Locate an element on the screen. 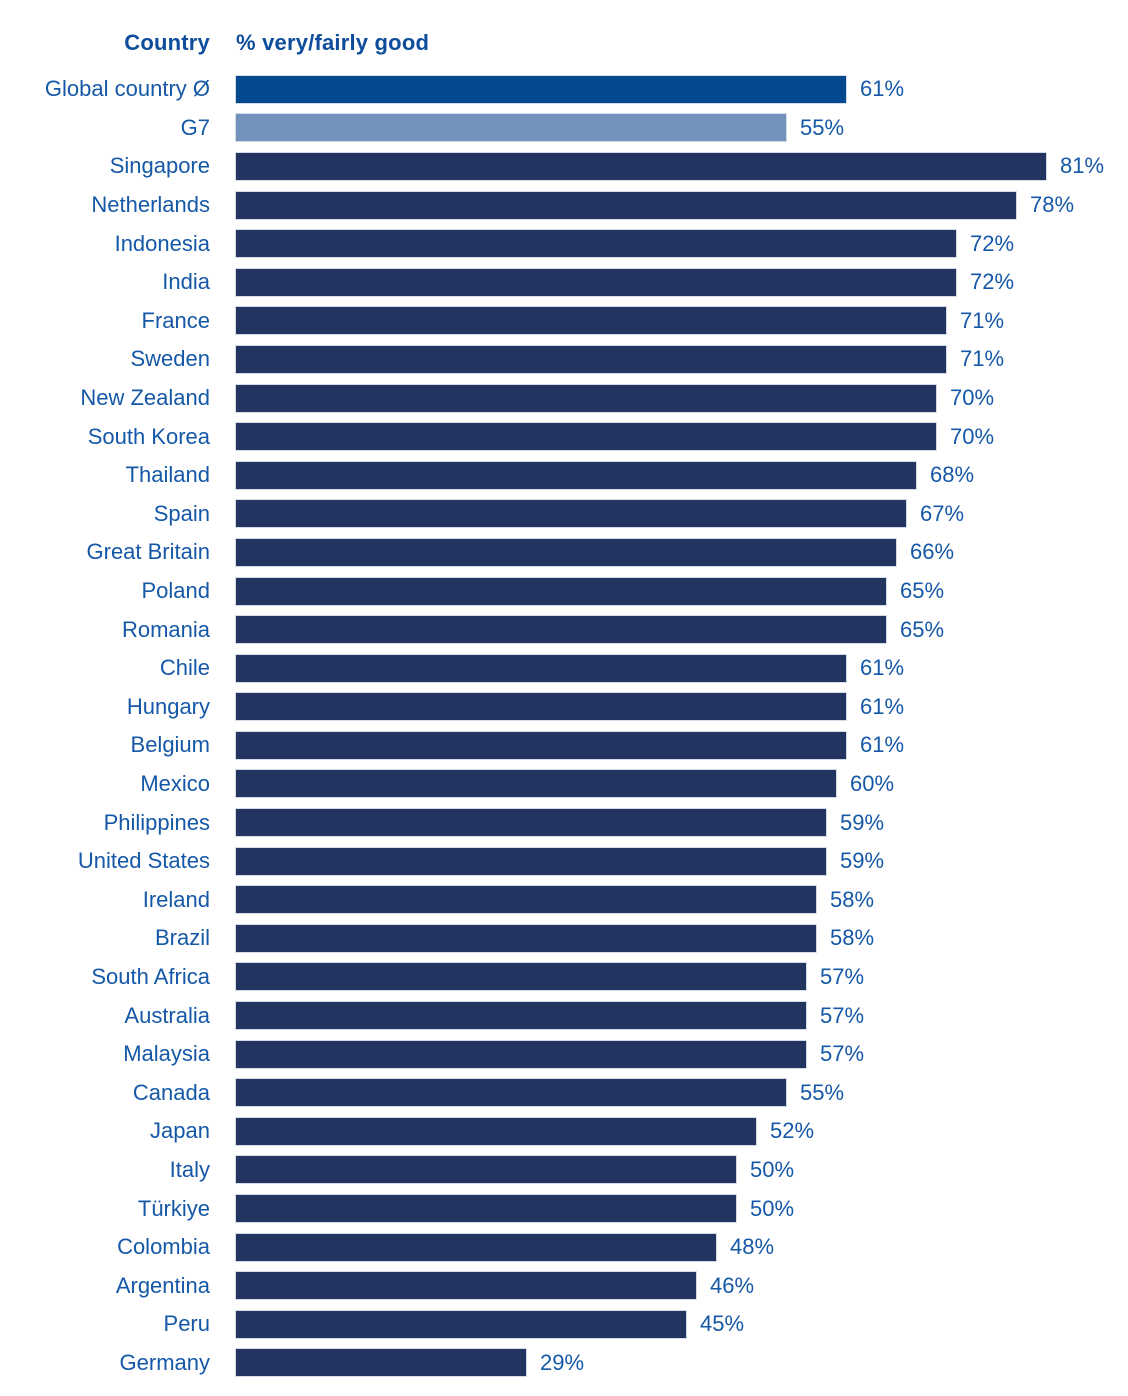 The image size is (1128, 1396). value-label: 59% is located at coordinates (862, 822).